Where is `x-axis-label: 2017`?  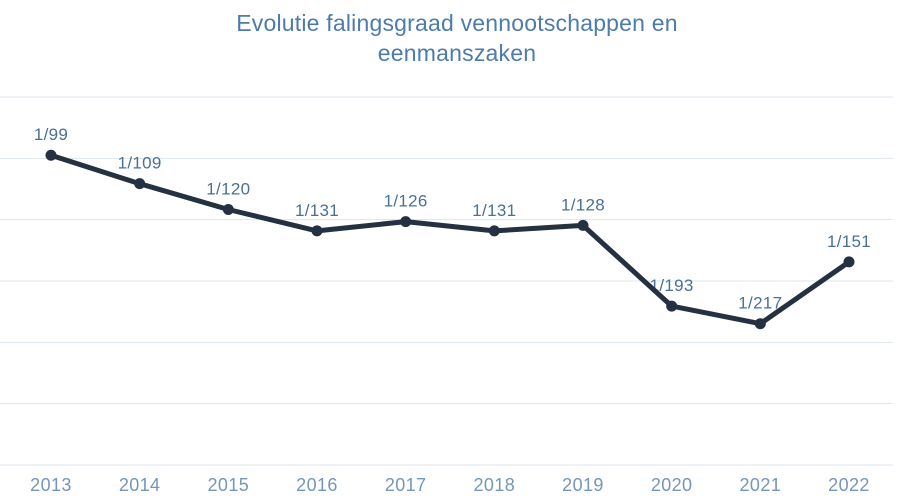
x-axis-label: 2017 is located at coordinates (406, 485).